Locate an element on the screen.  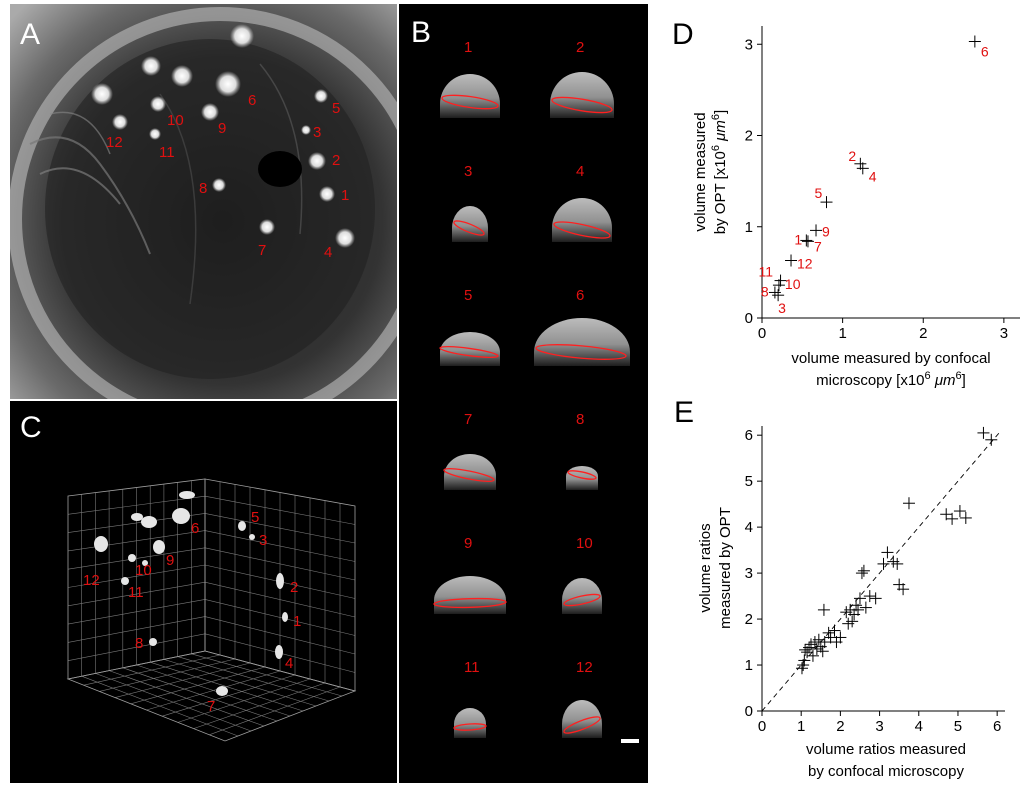
panel-c-label: C is located at coordinates (31, 427).